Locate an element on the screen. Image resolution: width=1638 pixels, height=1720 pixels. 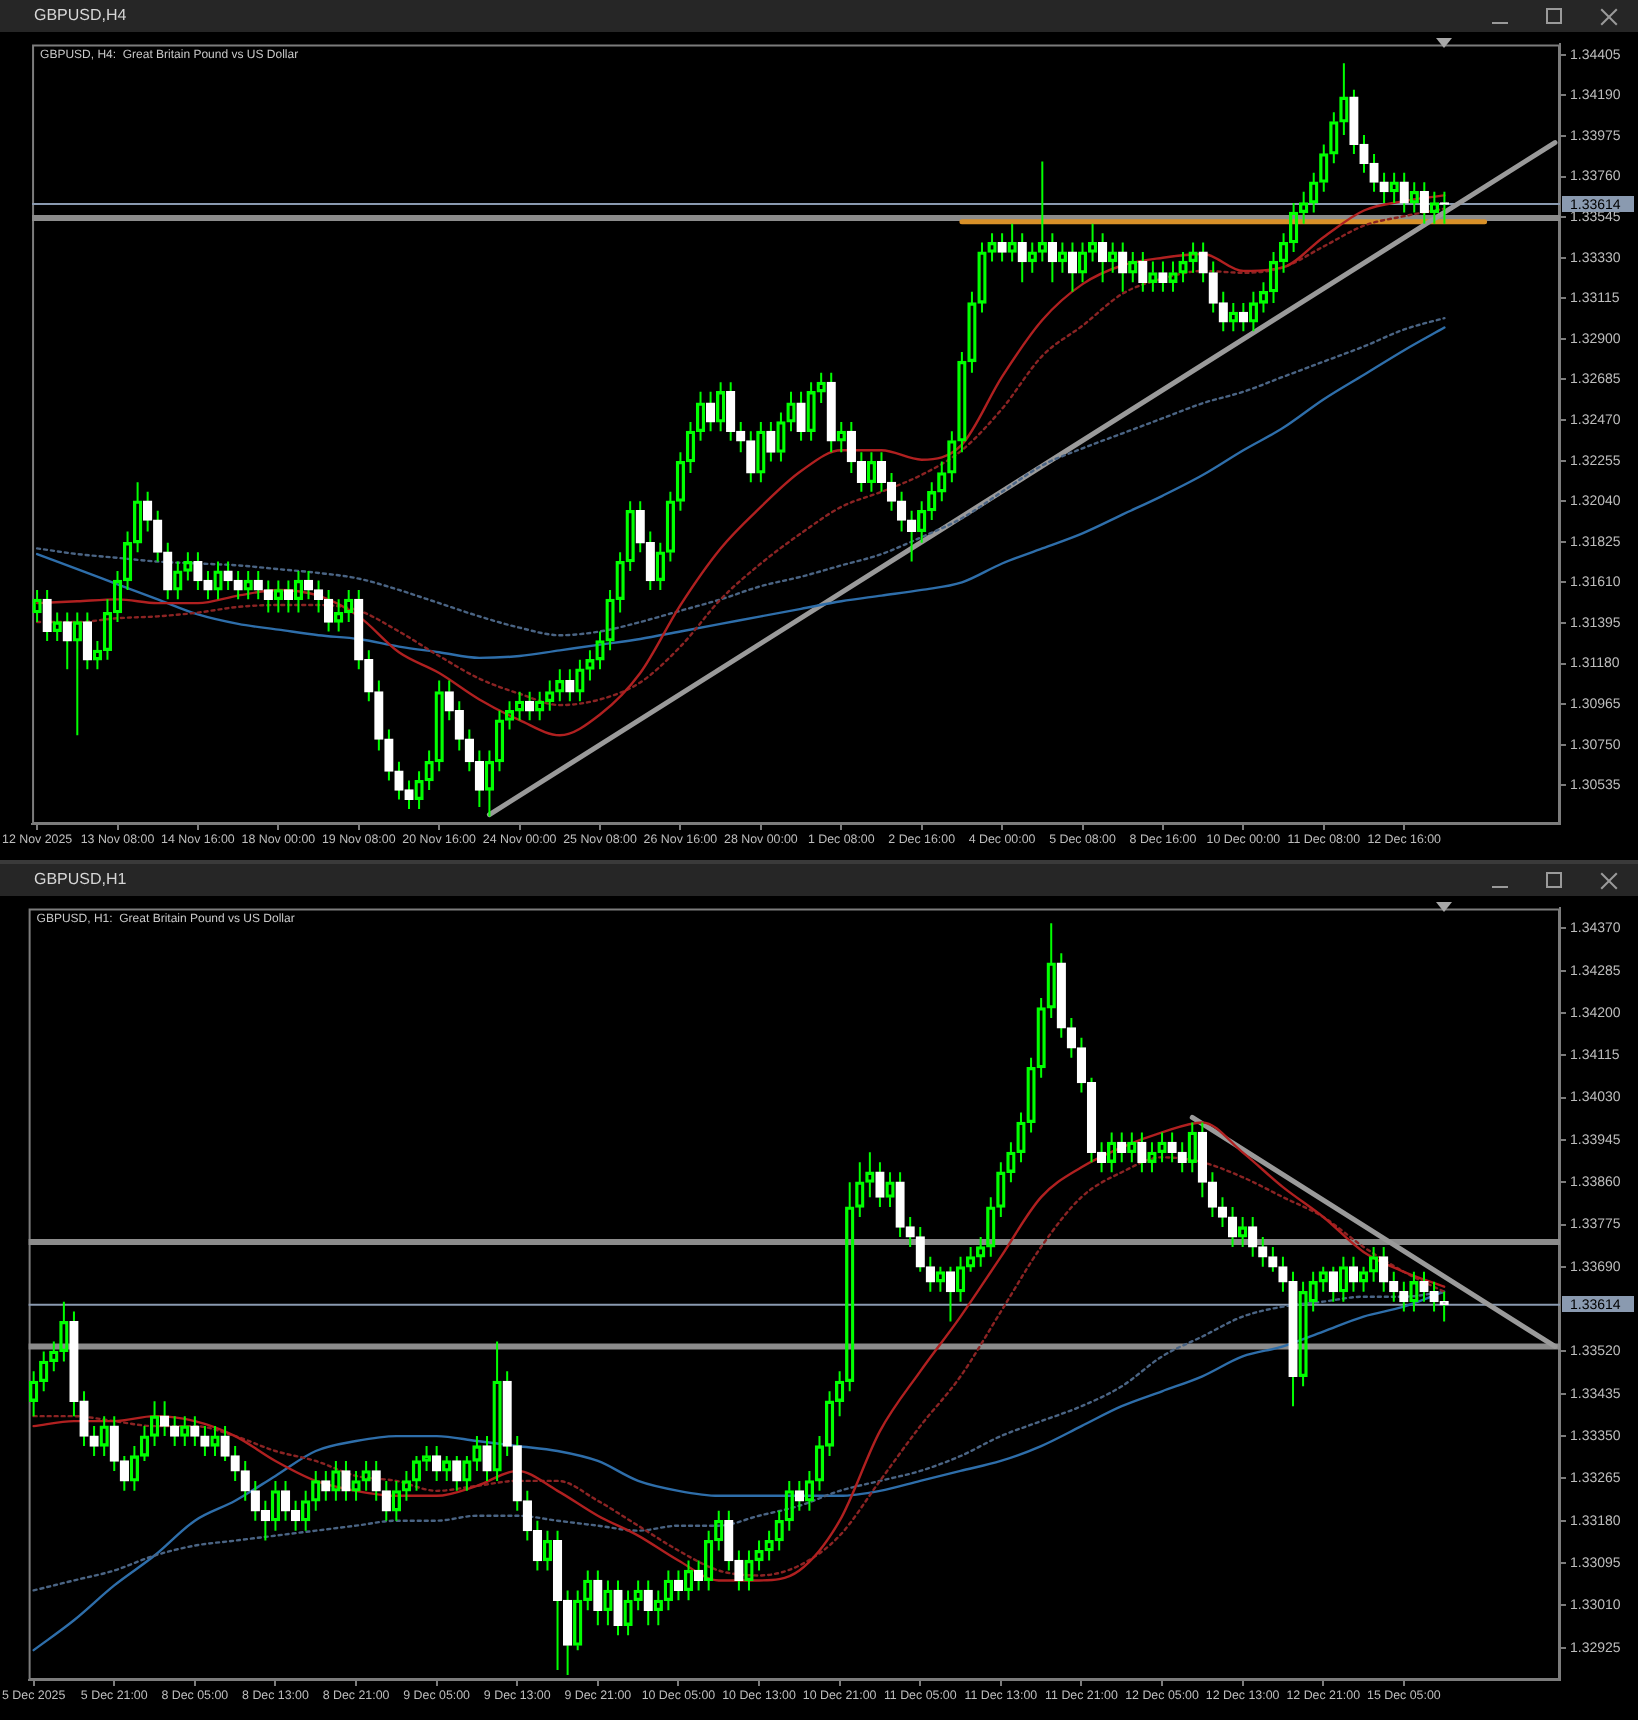
chart-title: GBPUSD,H1 is located at coordinates (80, 880).